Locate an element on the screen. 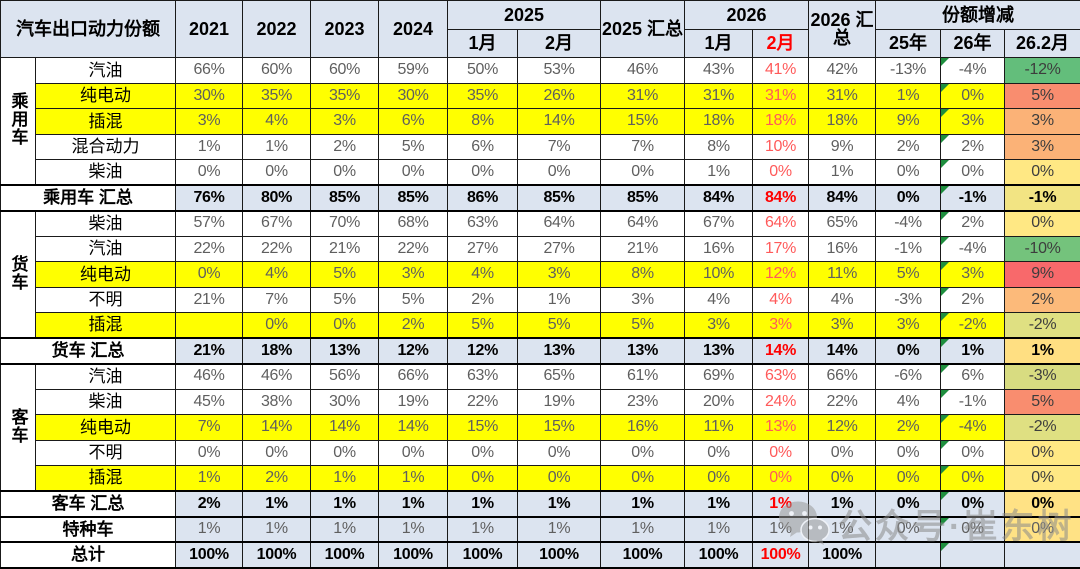  table-cell: 12% is located at coordinates (413, 351).